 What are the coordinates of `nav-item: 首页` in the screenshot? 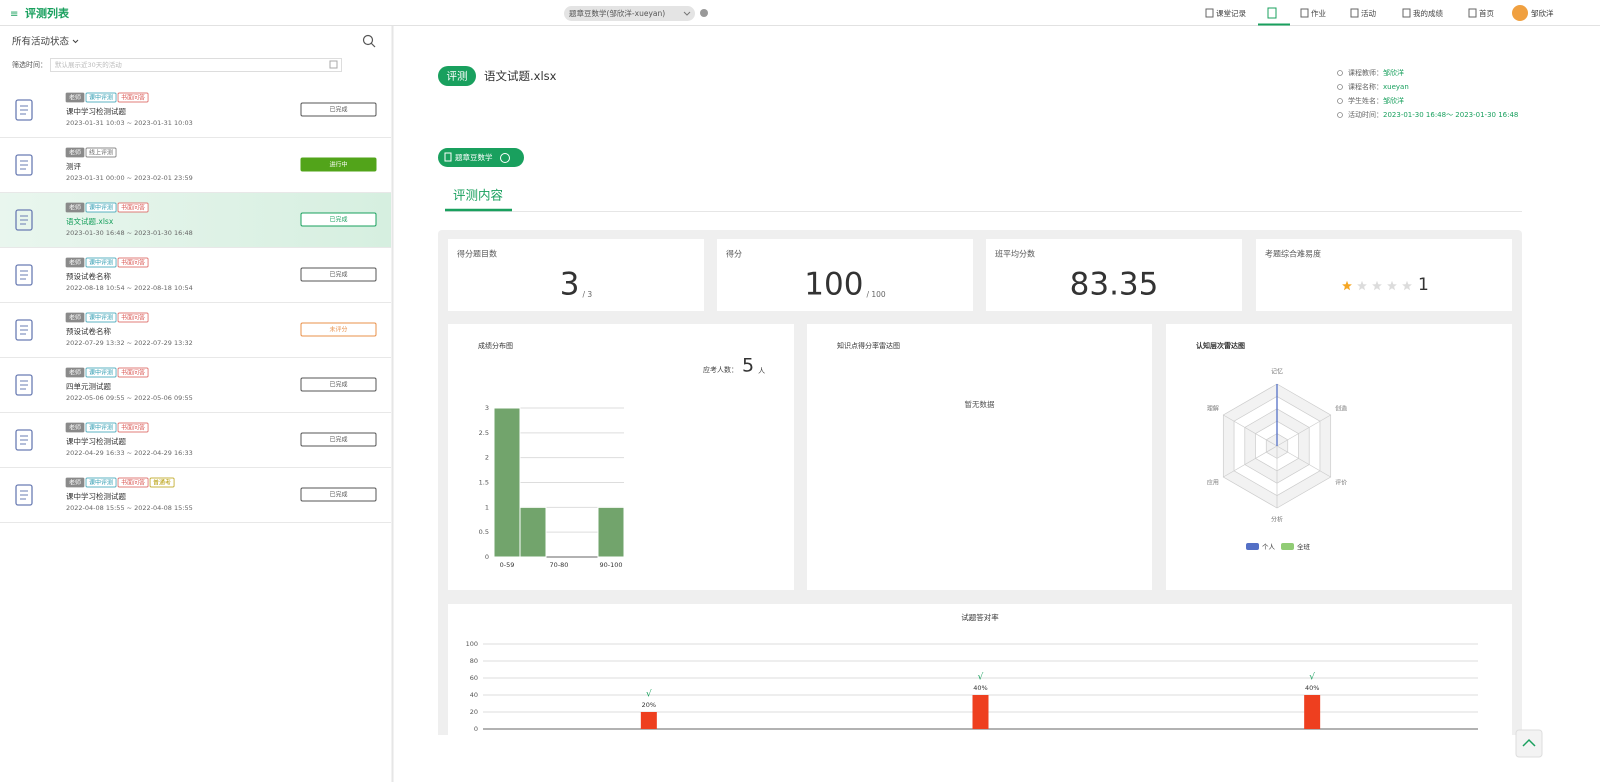 It's located at (1487, 13).